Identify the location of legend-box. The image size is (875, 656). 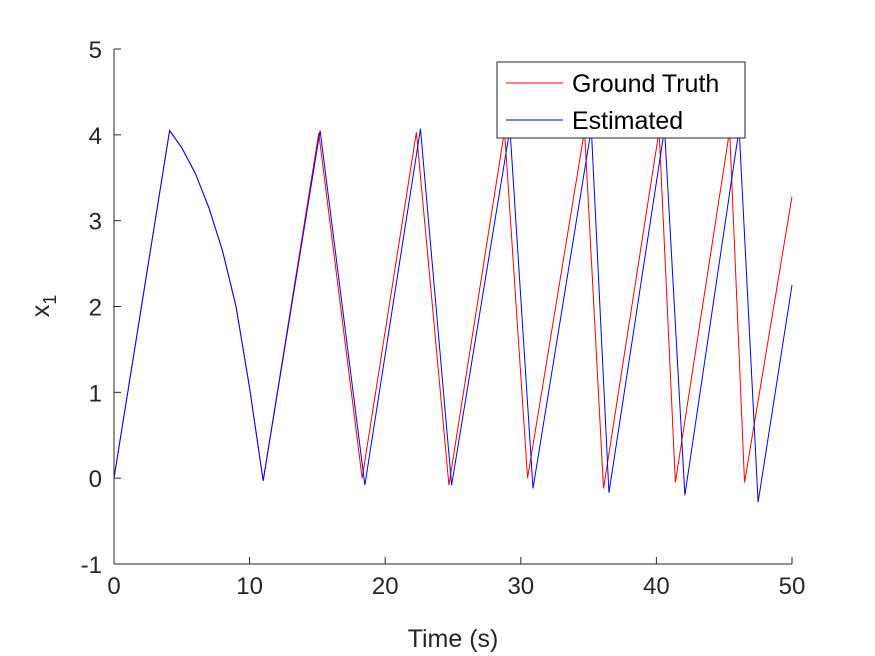
(621, 100).